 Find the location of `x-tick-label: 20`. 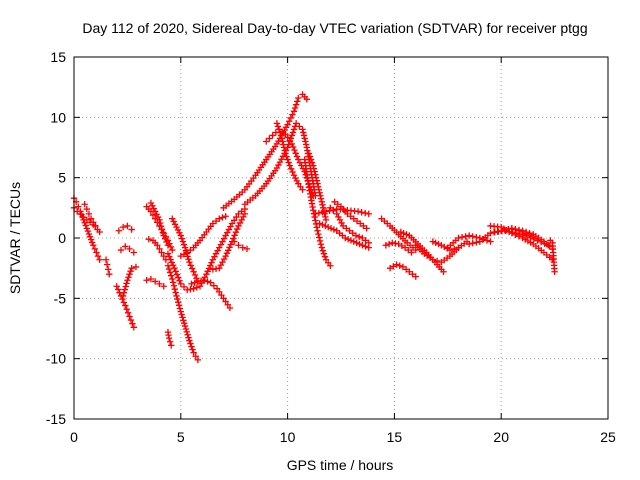

x-tick-label: 20 is located at coordinates (501, 437).